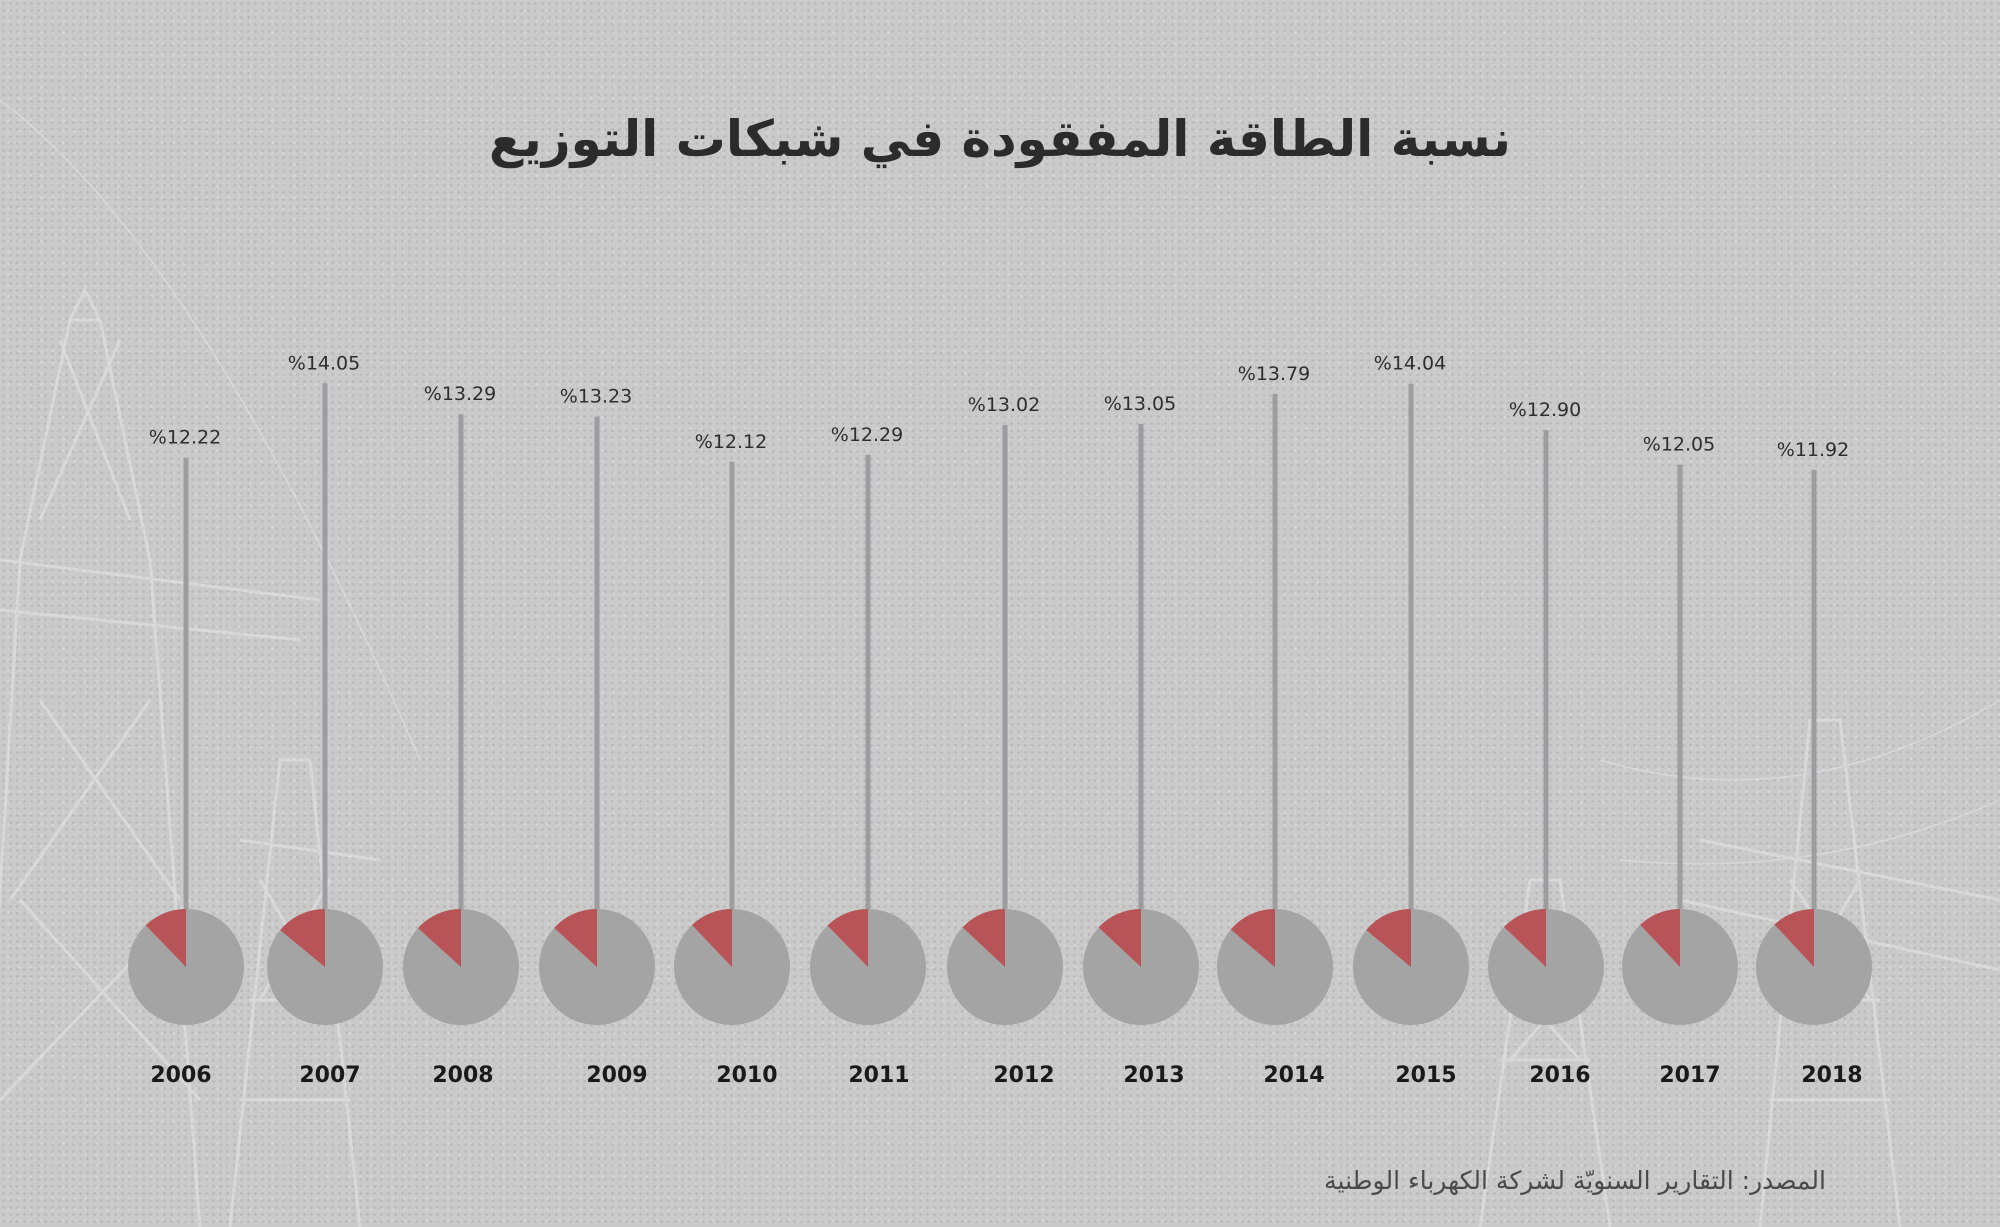 Image resolution: width=2000 pixels, height=1227 pixels. What do you see at coordinates (596, 397) in the screenshot?
I see `value-label-2009: %13.23` at bounding box center [596, 397].